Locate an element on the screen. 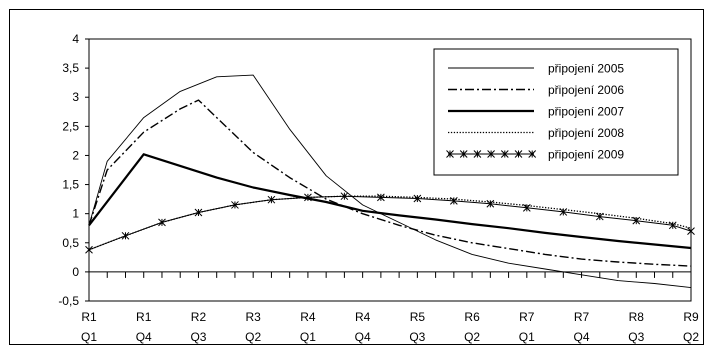 This screenshot has height=349, width=709. y-tick-label: 4 is located at coordinates (75, 39).